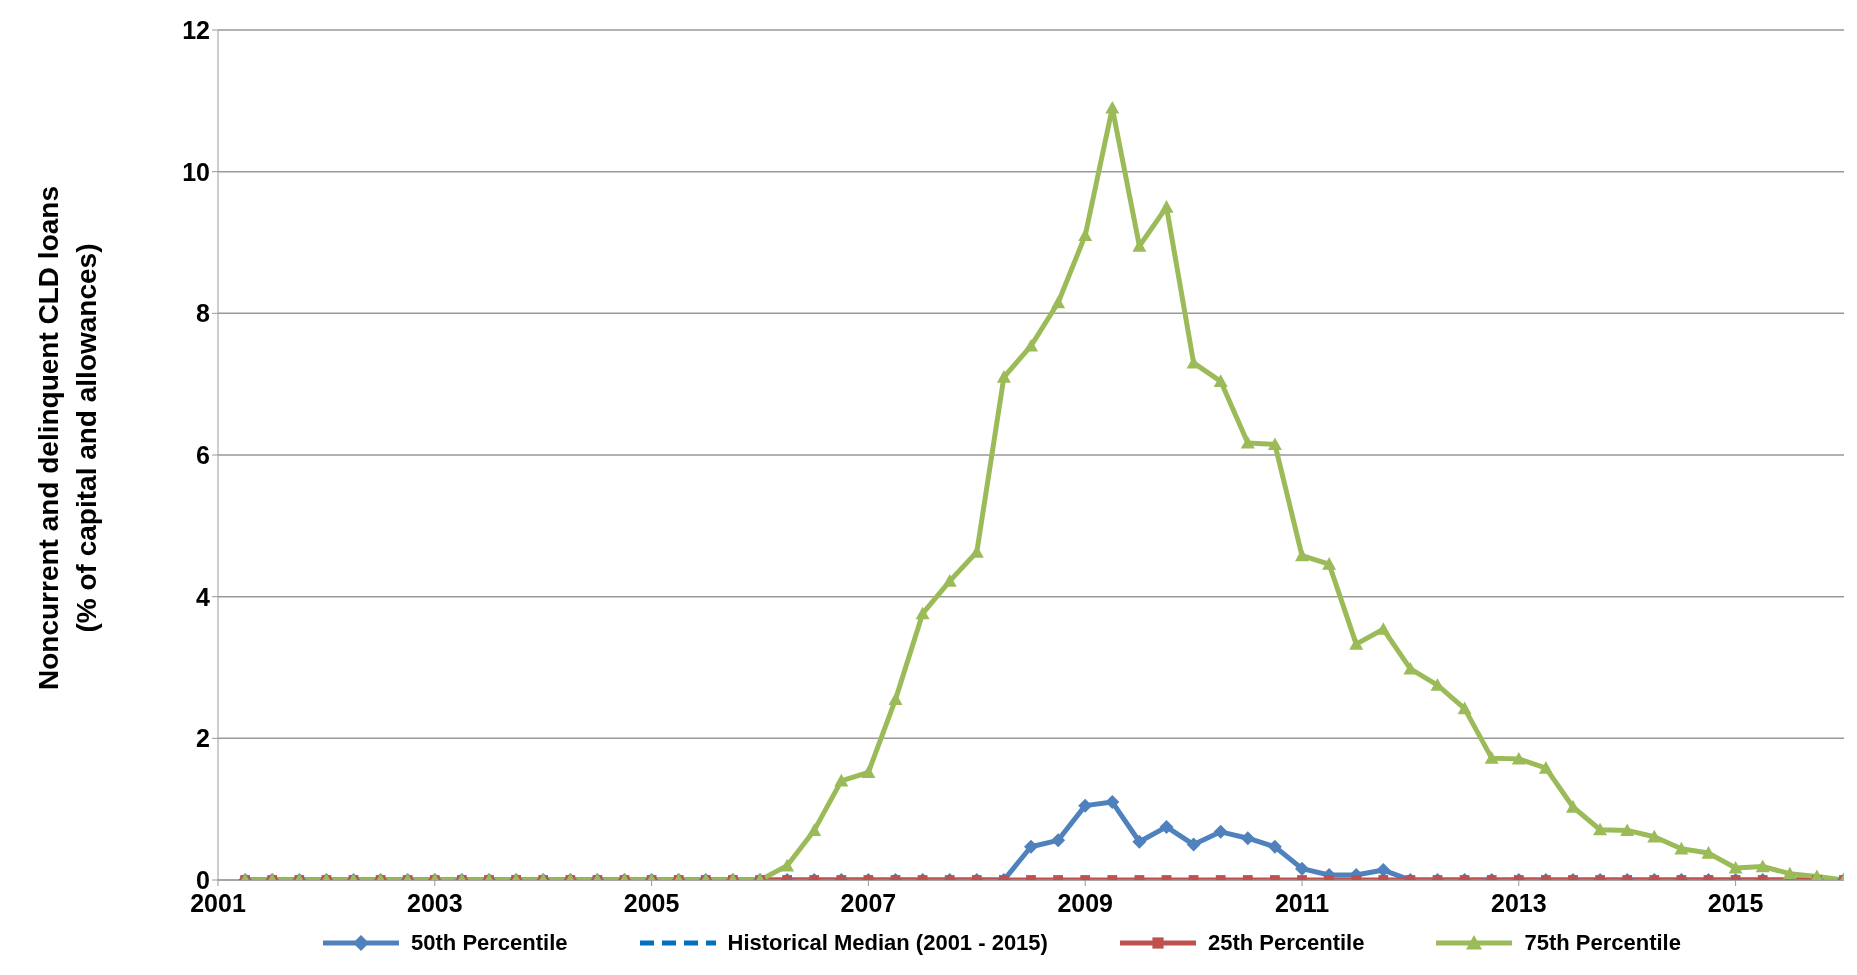  What do you see at coordinates (67, 438) in the screenshot?
I see `y-axis-title: Noncurrent and delinquent CLD loans (% of capital and allowances)` at bounding box center [67, 438].